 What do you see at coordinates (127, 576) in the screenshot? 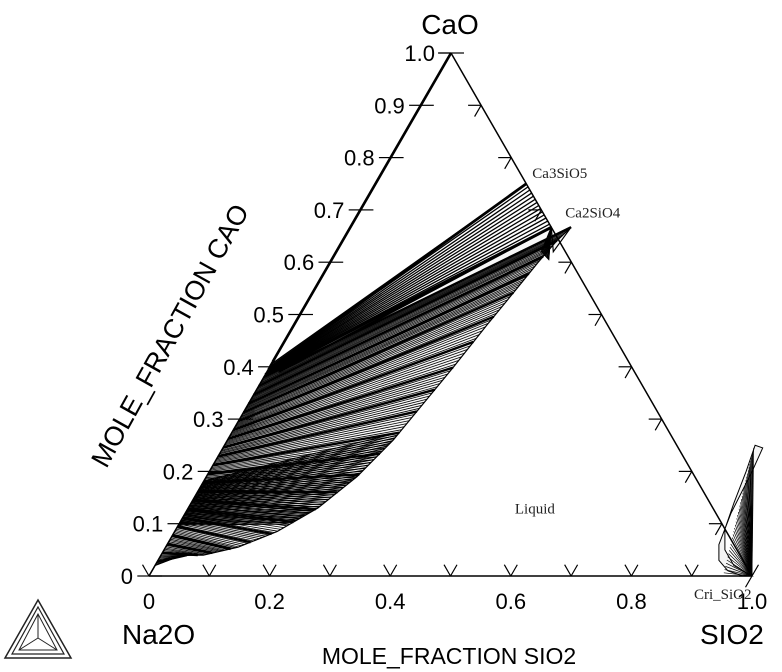
I see `y-tick-label: 0` at bounding box center [127, 576].